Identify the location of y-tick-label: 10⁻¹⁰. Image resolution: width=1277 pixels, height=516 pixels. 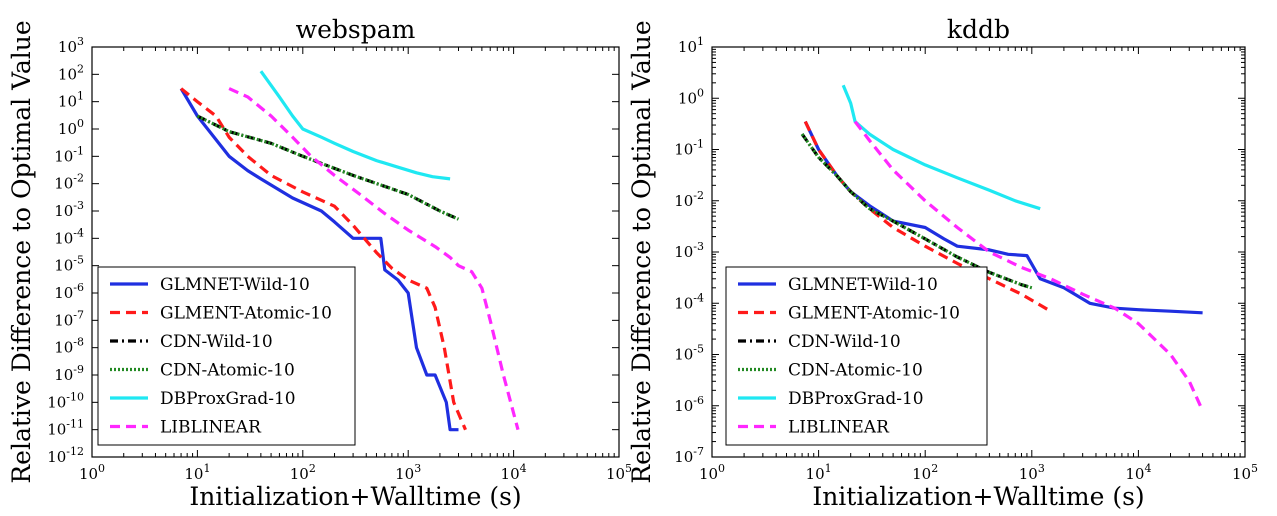
(65, 400).